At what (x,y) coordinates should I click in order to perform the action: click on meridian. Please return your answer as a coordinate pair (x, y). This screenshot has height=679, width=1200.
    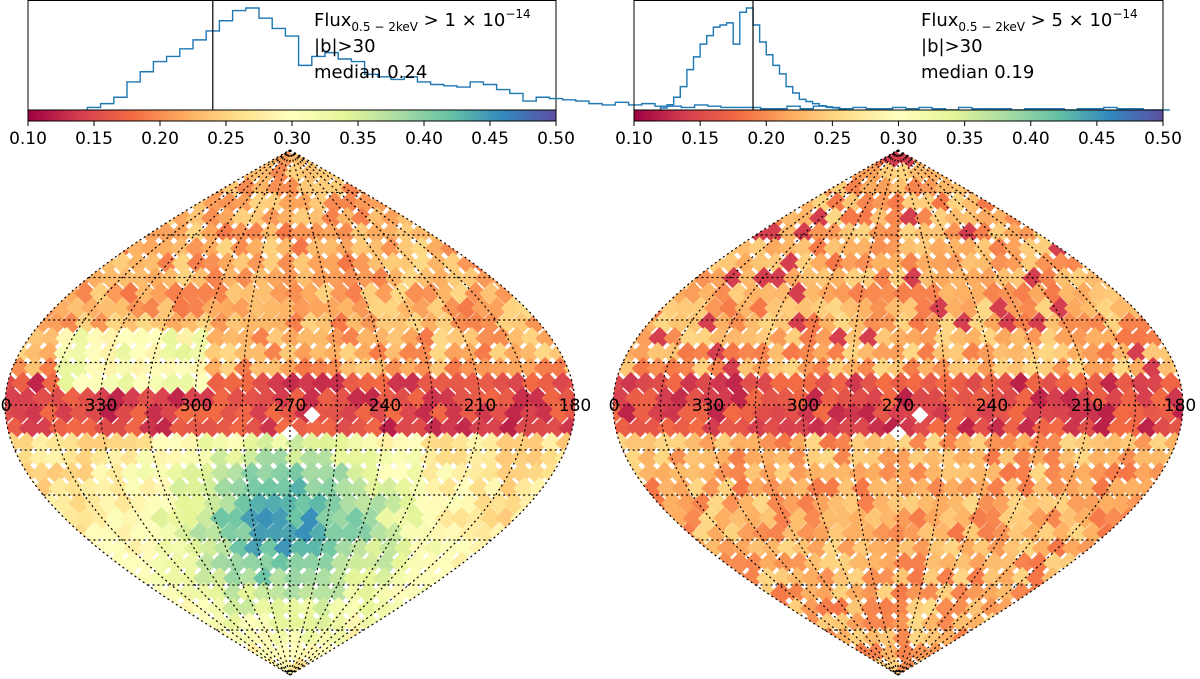
    Looking at the image, I should click on (922, 412).